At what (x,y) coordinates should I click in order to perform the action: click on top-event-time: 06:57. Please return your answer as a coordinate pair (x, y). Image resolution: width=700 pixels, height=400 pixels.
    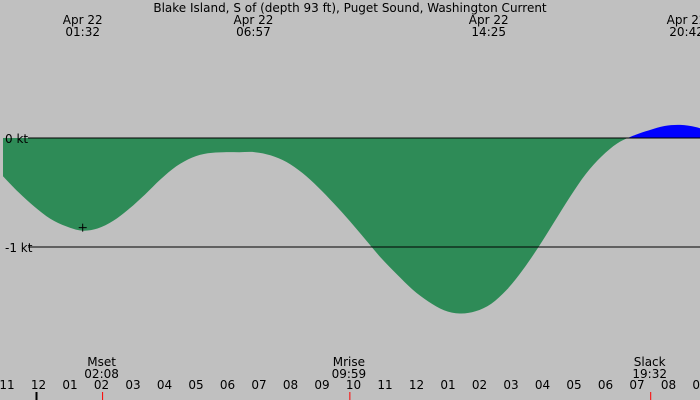
    Looking at the image, I should click on (253, 32).